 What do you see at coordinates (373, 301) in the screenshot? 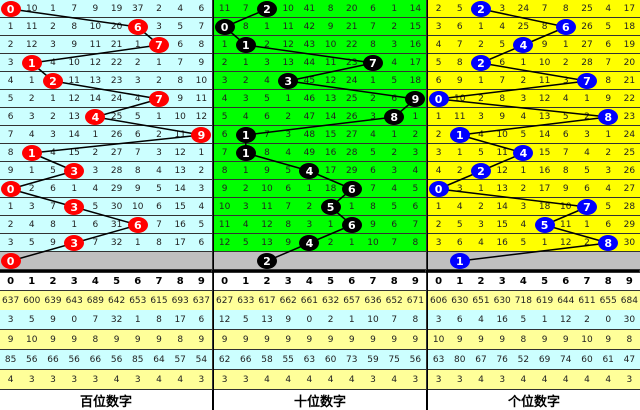
I see `stat-cell: 636` at bounding box center [373, 301].